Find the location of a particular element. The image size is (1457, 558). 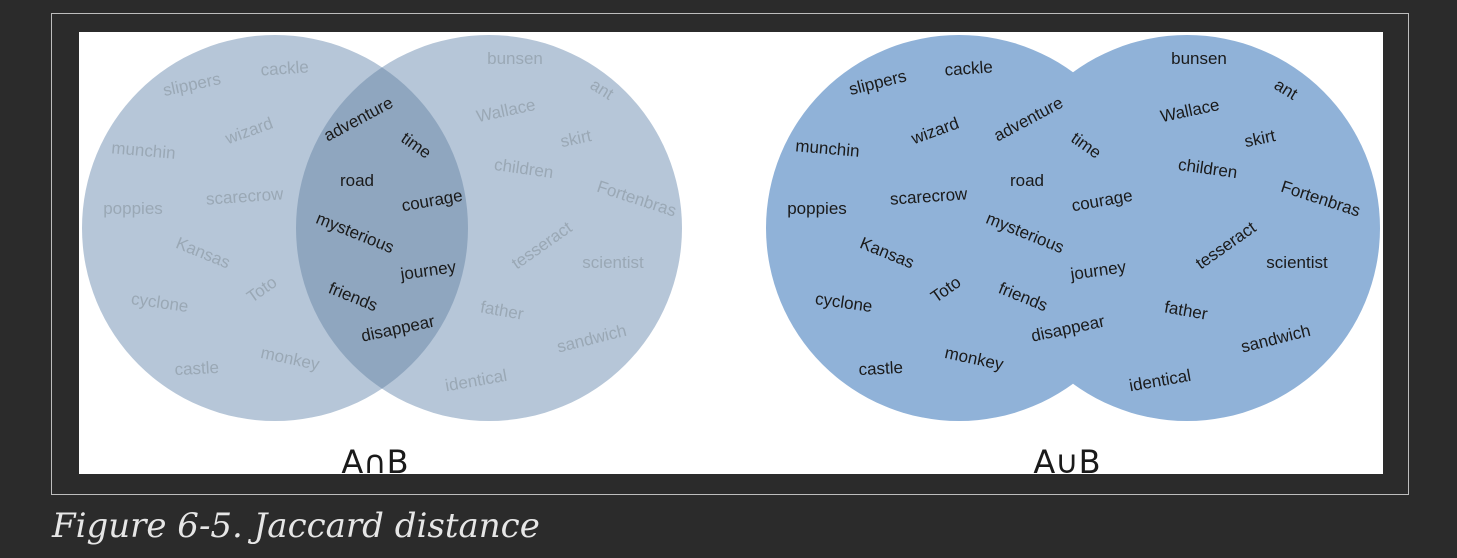

union-word-poppies: poppies is located at coordinates (817, 208).